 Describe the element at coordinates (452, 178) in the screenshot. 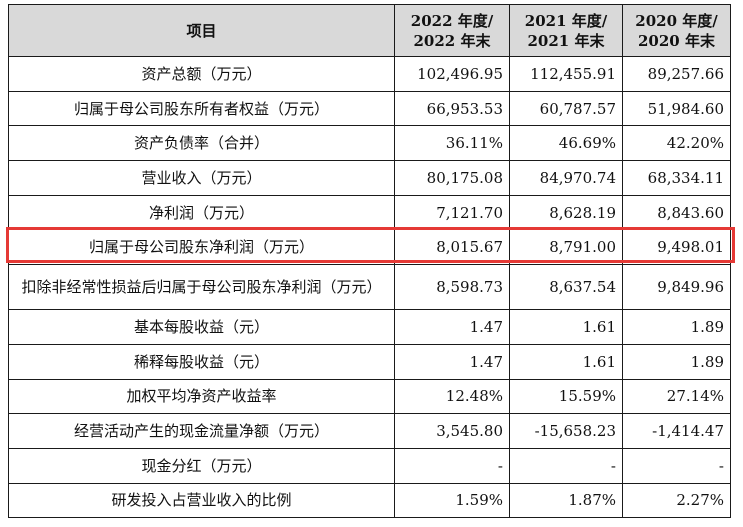

I see `value-2022: 80,175.08` at that location.